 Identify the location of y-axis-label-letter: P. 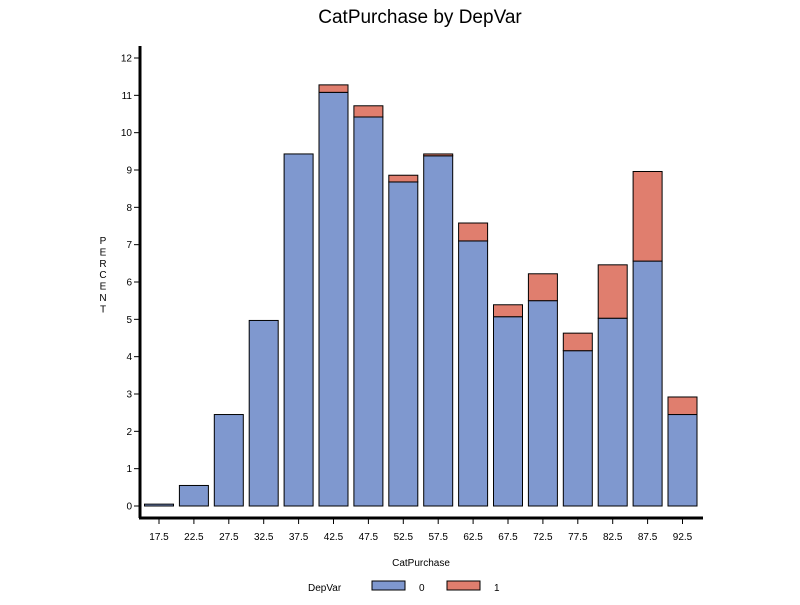
(103, 241).